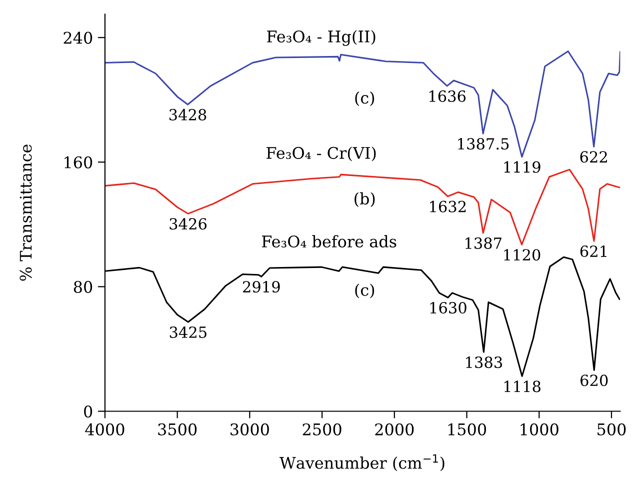 Image resolution: width=644 pixels, height=489 pixels. What do you see at coordinates (448, 308) in the screenshot?
I see `annotation: 1630` at bounding box center [448, 308].